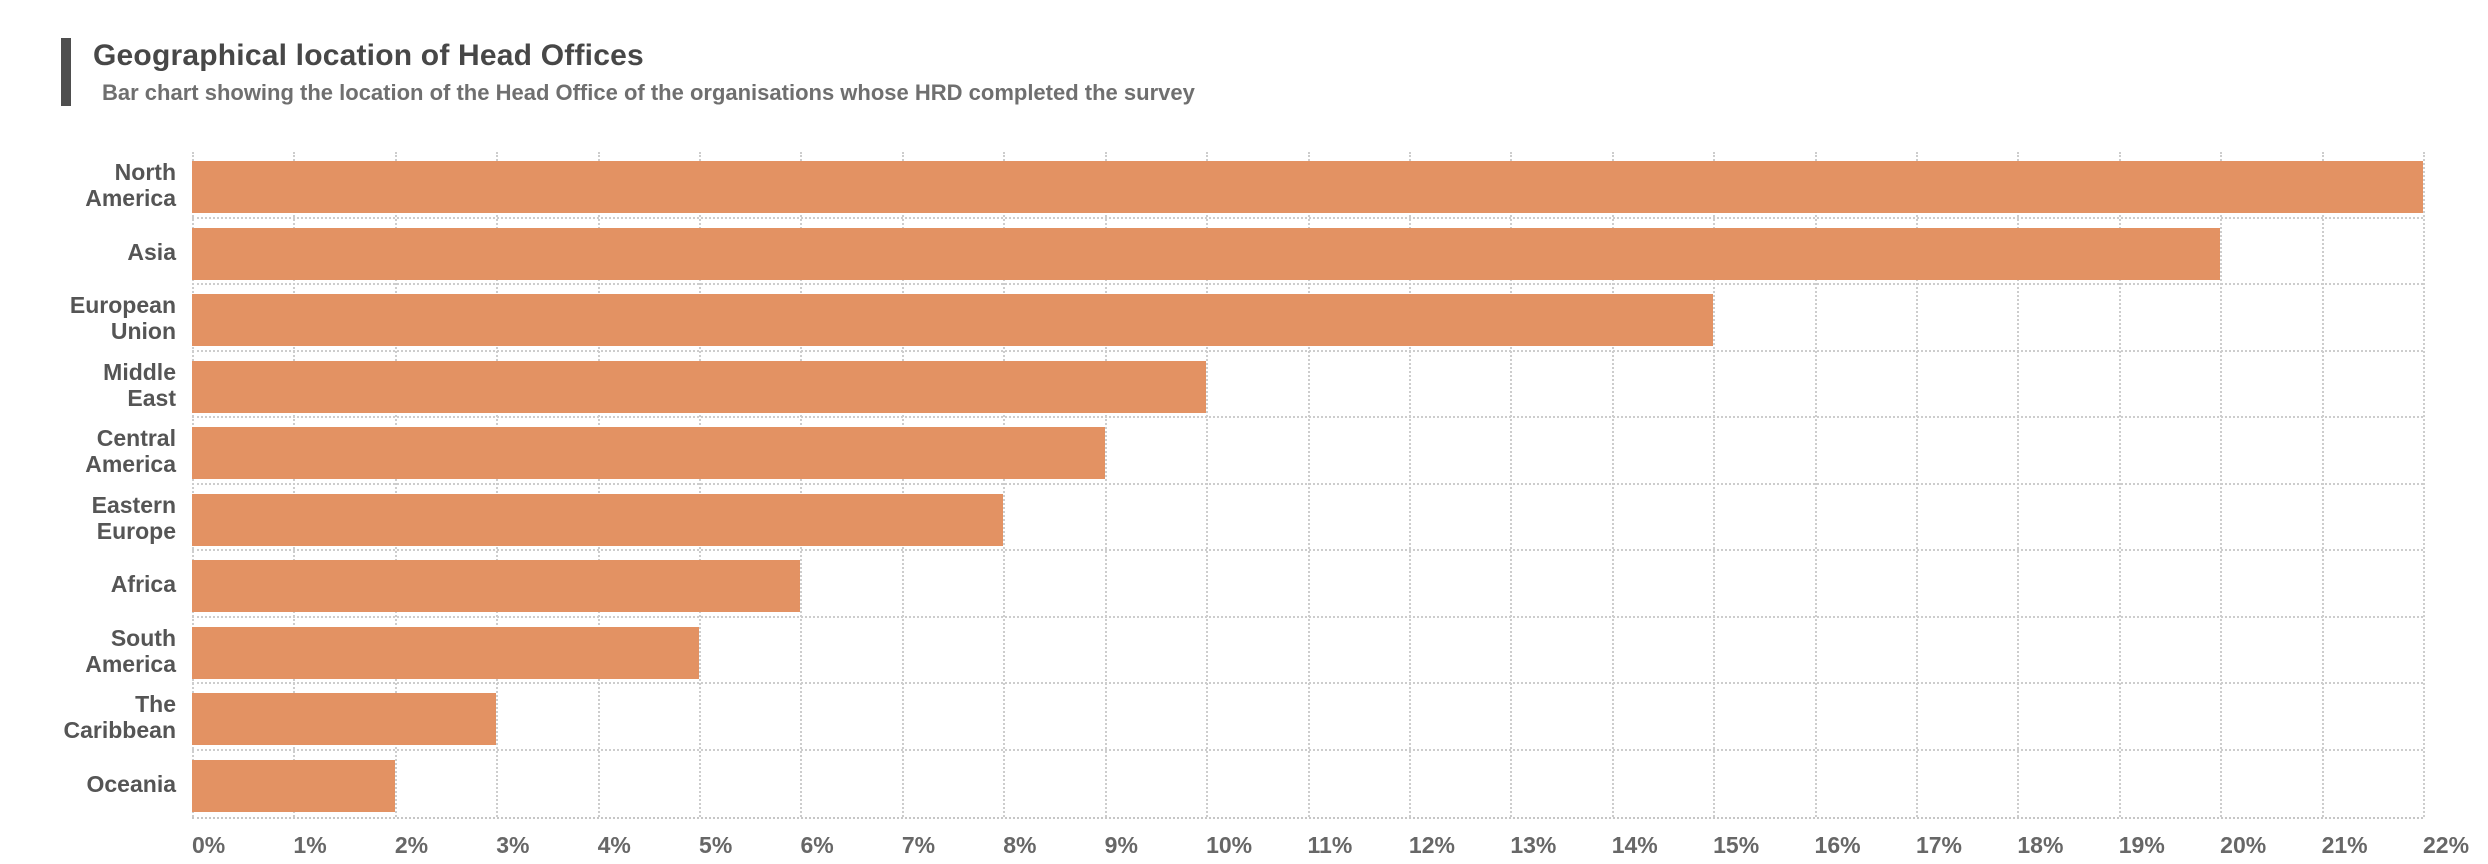 This screenshot has width=2488, height=864. Describe the element at coordinates (133, 517) in the screenshot. I see `category-label: Eastern Europe` at that location.